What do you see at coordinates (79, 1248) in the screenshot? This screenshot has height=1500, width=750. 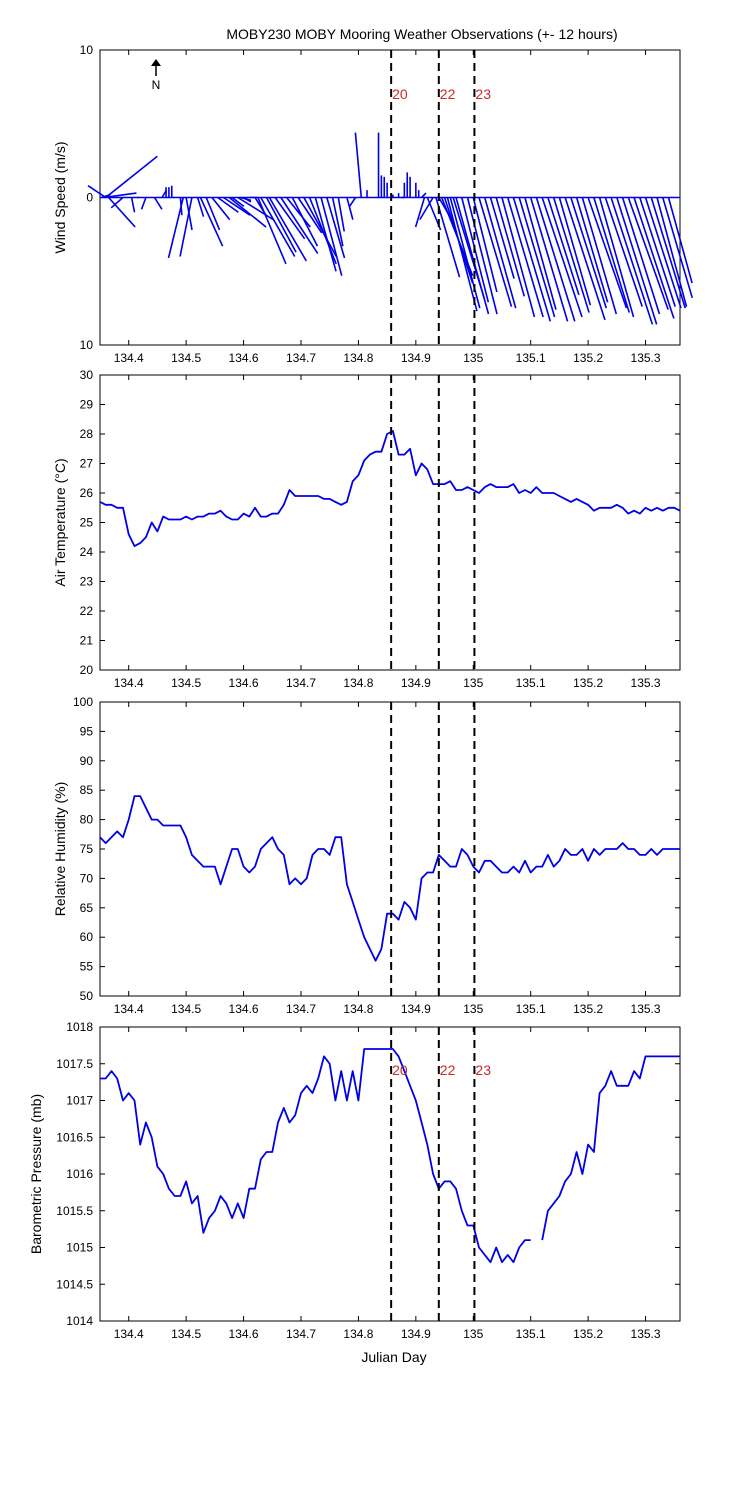 I see `y-tick-label: 1015` at bounding box center [79, 1248].